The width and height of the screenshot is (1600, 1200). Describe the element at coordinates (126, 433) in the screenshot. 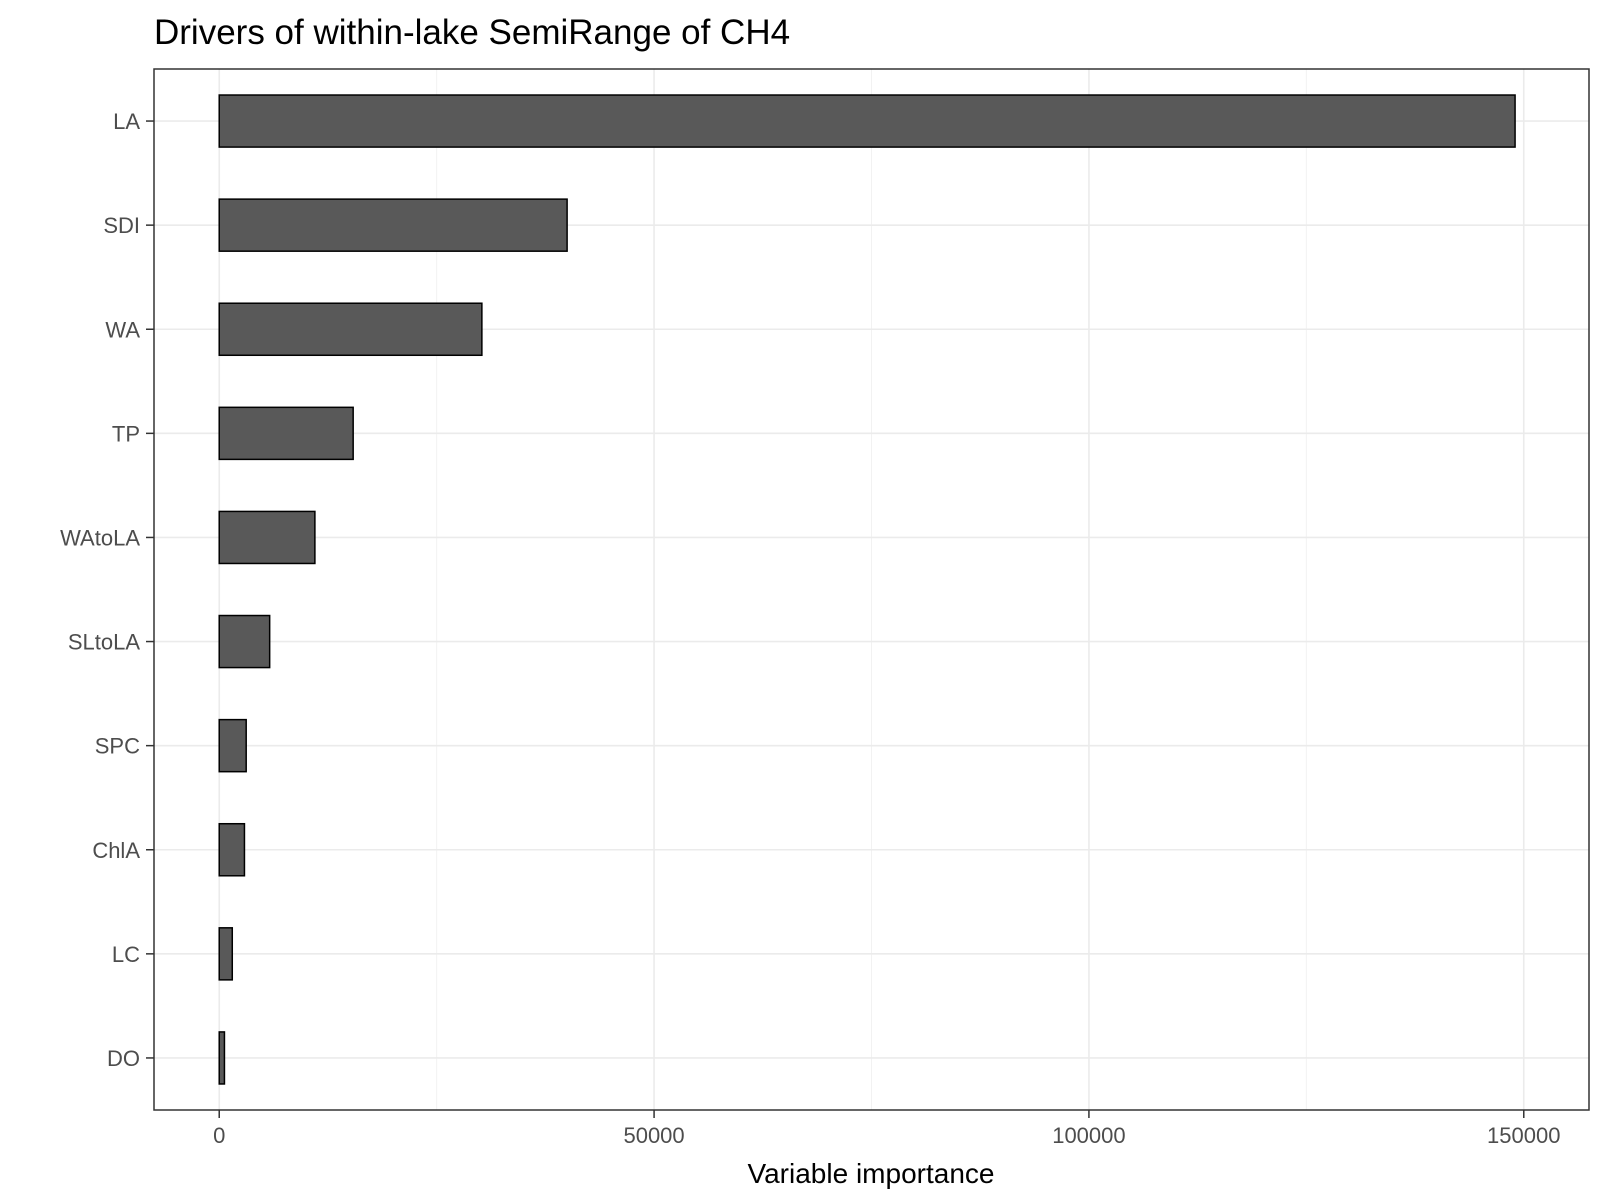

I see `y-tick-label-tp: TP` at that location.